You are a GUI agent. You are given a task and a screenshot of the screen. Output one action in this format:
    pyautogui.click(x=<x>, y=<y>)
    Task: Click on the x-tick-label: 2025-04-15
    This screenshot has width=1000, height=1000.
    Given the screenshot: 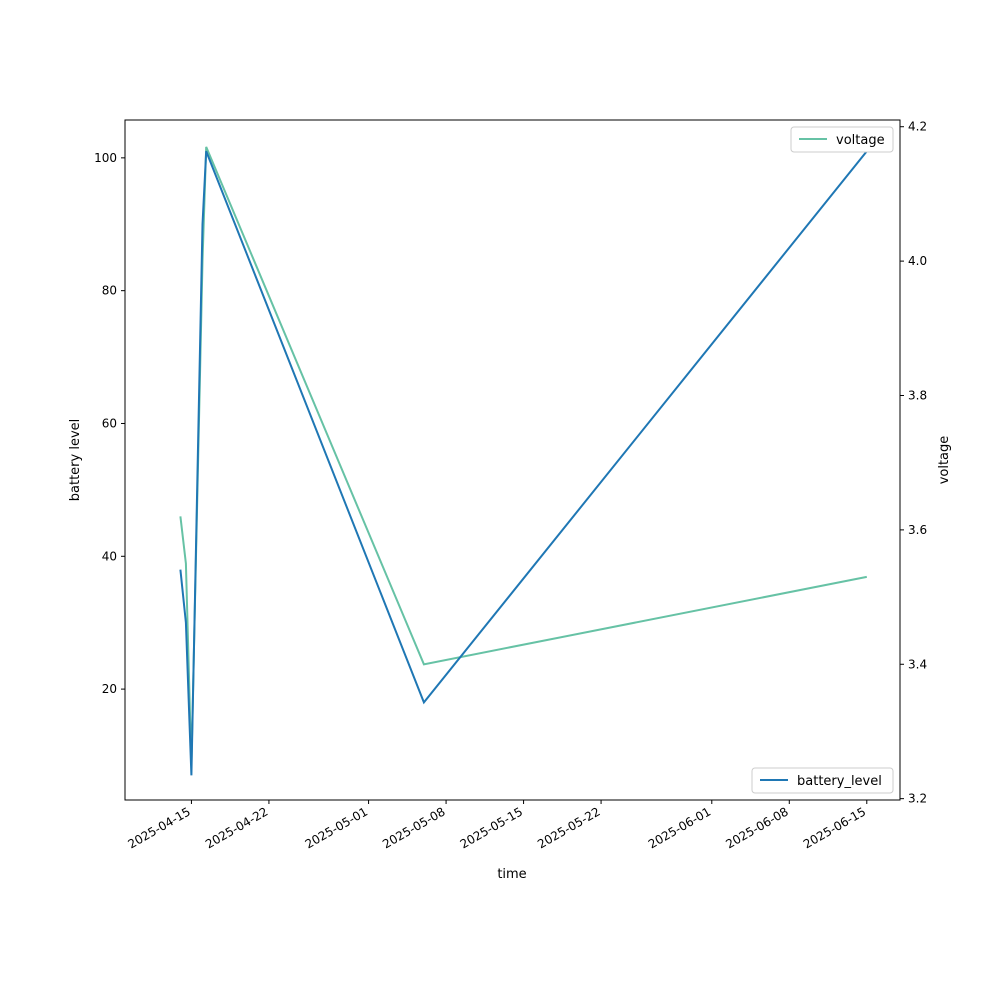 What is the action you would take?
    pyautogui.click(x=159, y=827)
    